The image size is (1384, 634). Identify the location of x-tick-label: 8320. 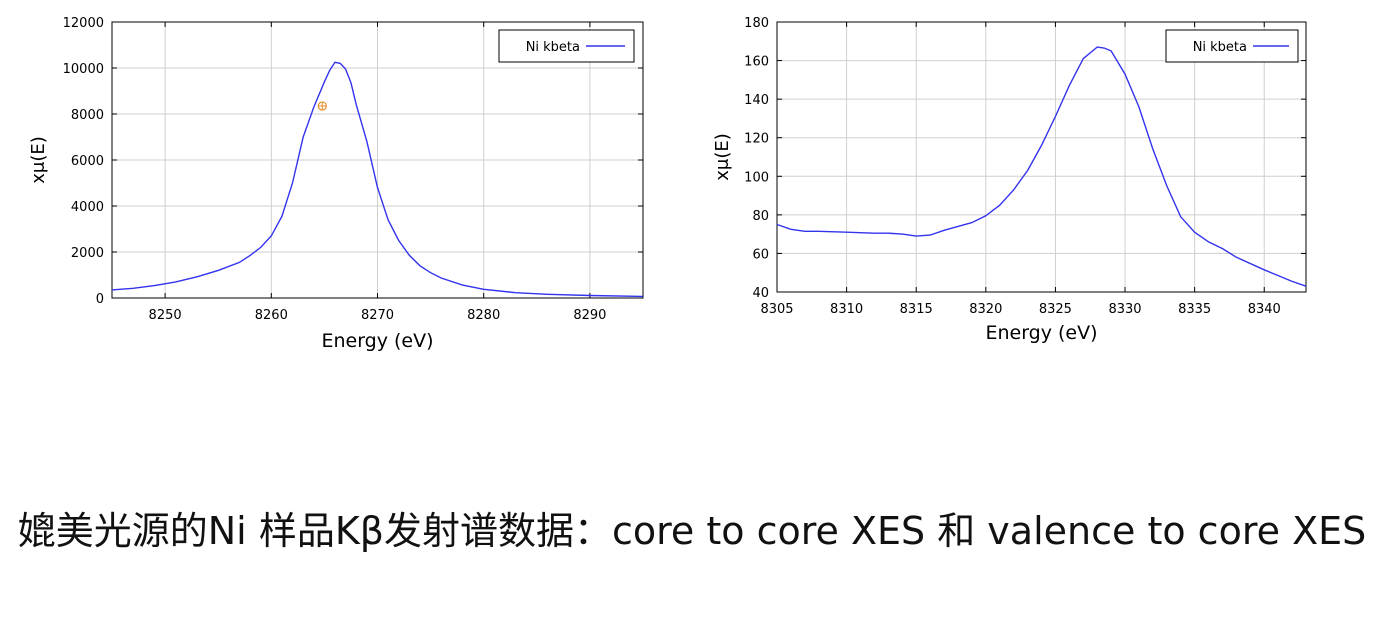
(985, 309).